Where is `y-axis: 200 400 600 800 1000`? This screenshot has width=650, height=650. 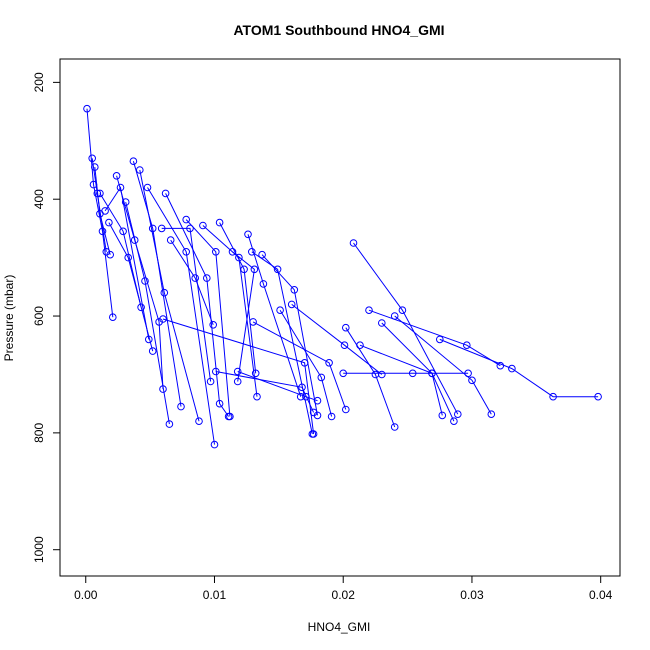 y-axis: 200 400 600 800 1000 is located at coordinates (46, 317).